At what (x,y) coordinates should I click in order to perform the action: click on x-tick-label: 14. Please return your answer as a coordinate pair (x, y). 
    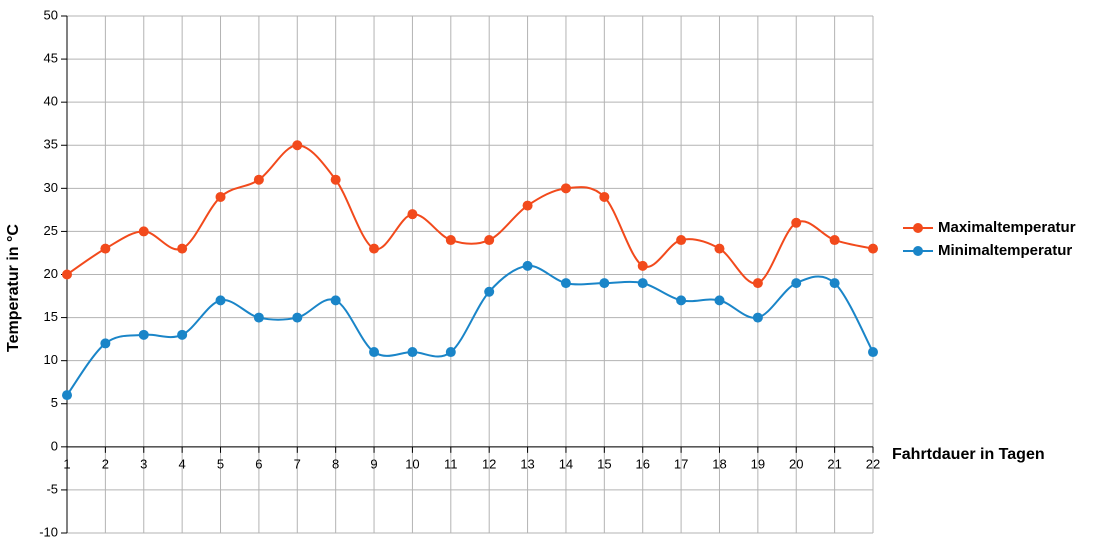
    Looking at the image, I should click on (566, 463).